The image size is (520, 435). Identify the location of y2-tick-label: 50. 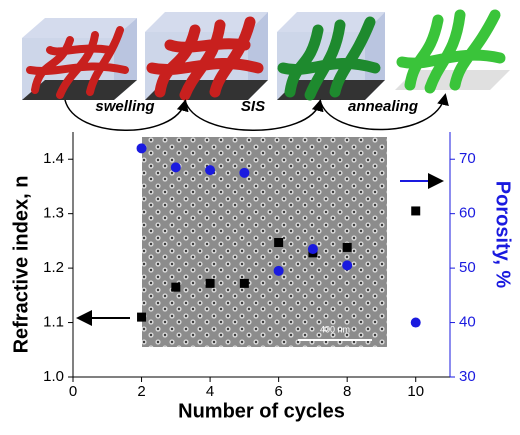
(467, 267).